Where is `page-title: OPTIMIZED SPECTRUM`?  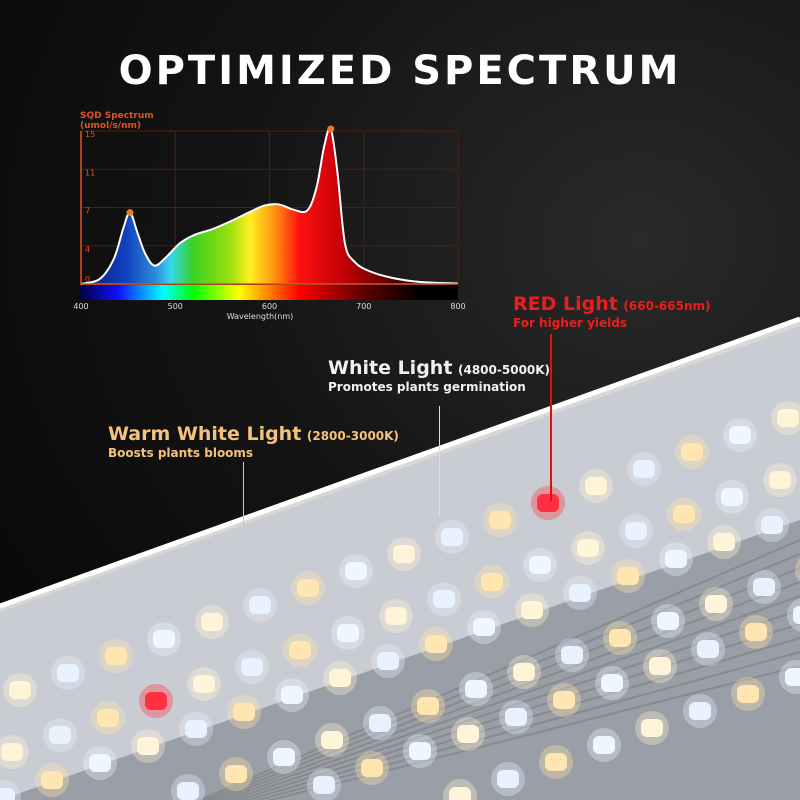
page-title: OPTIMIZED SPECTRUM is located at coordinates (400, 71).